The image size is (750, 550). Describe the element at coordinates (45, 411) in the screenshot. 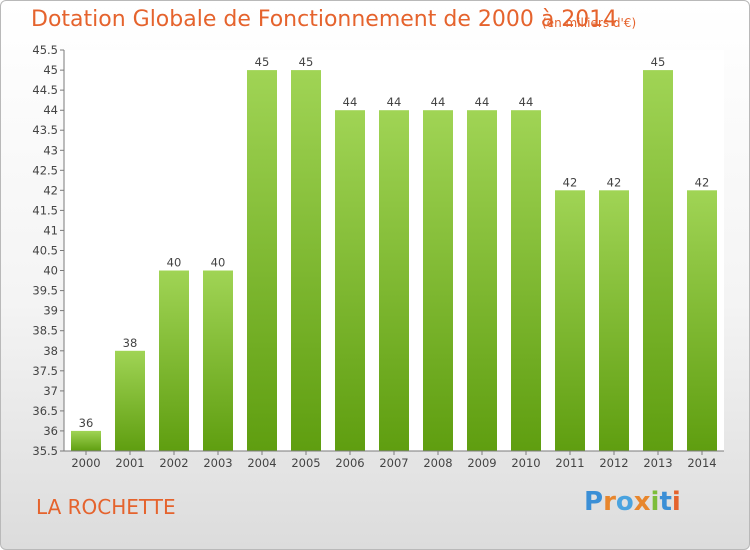

I see `y-tick-label: 36.5` at that location.